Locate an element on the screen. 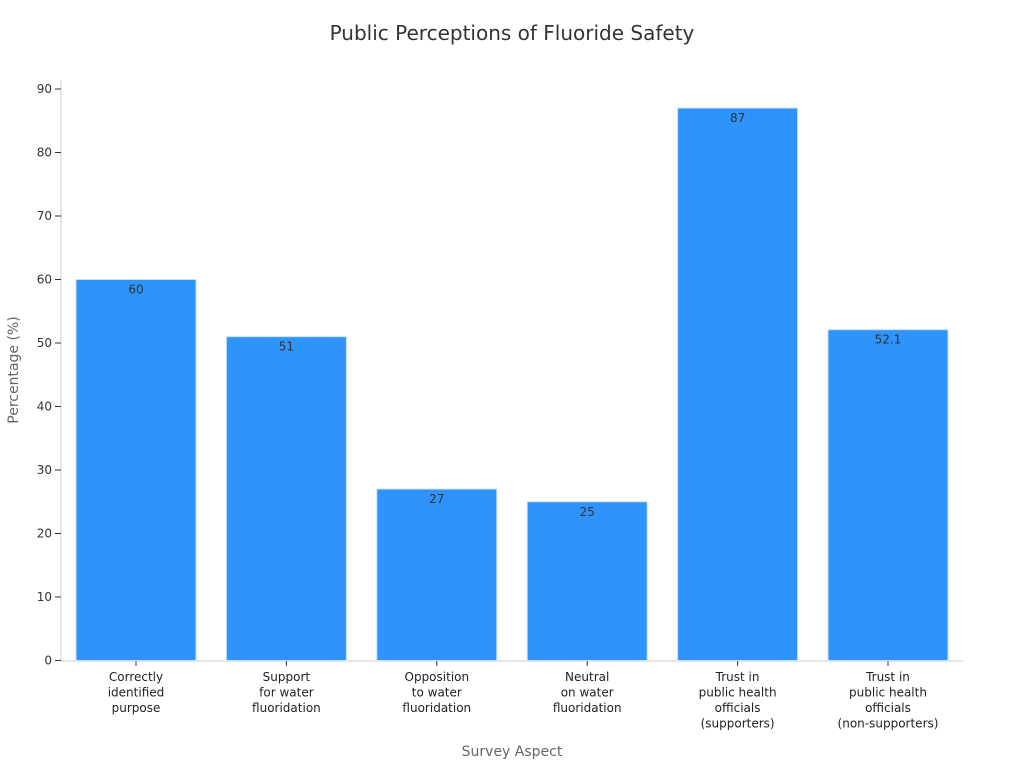  y-tick-label: 40 is located at coordinates (44, 407).